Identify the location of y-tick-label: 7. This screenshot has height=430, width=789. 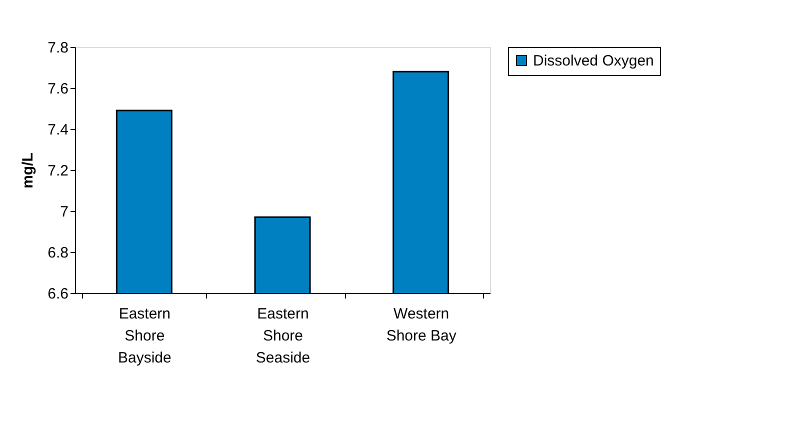
(64, 212).